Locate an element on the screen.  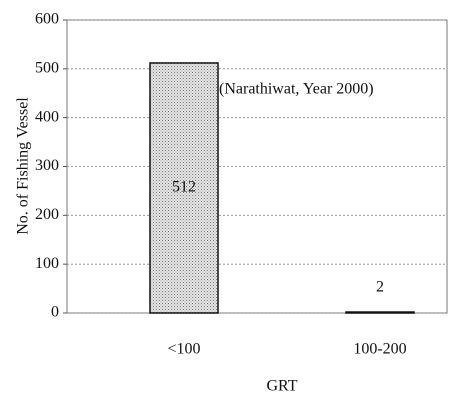
y-tick-label: 100 is located at coordinates (47, 263).